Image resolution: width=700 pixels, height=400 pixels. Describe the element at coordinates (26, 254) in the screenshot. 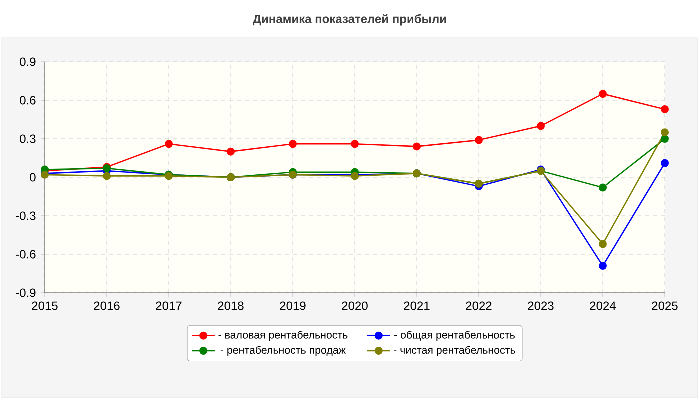

I see `y-tick-label: -0.6` at that location.